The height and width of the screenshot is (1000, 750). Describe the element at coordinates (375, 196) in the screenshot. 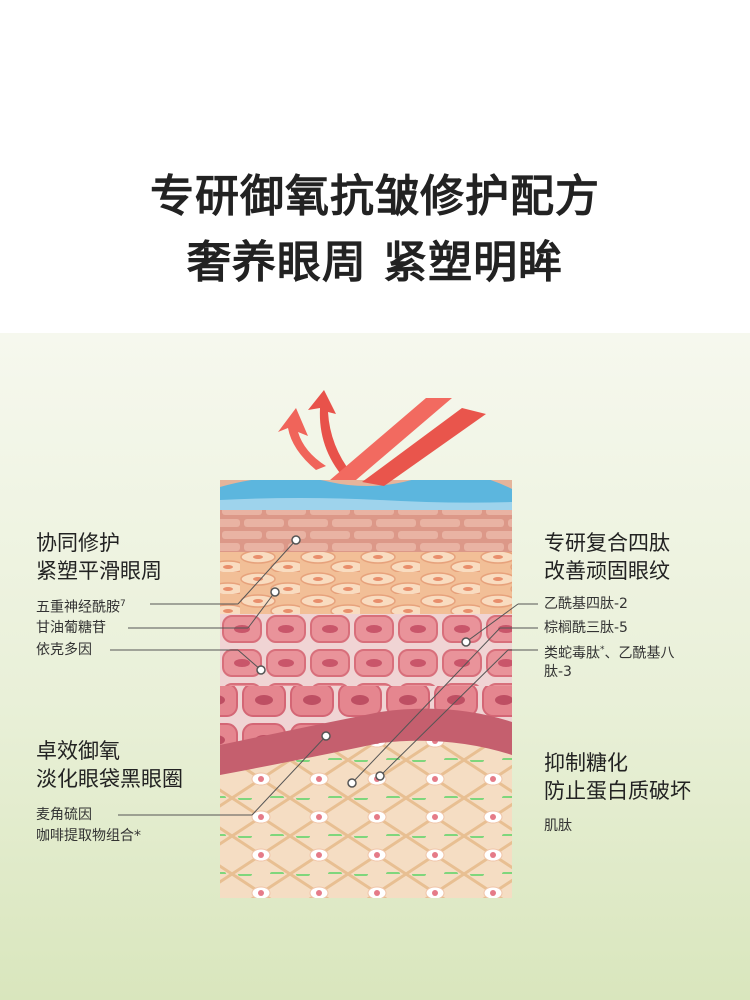

I see `main-title-line1: 专研御氧抗皱修护配方` at that location.